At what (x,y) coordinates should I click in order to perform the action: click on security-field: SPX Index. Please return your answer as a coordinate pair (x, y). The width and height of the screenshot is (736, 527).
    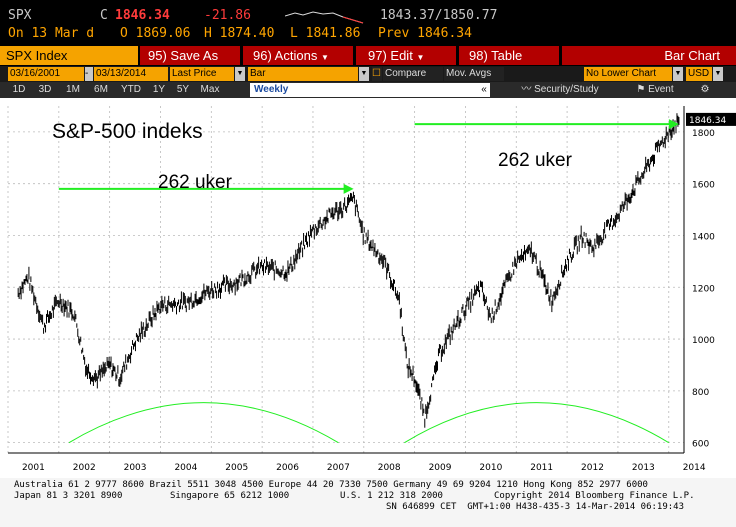
    Looking at the image, I should click on (69, 55).